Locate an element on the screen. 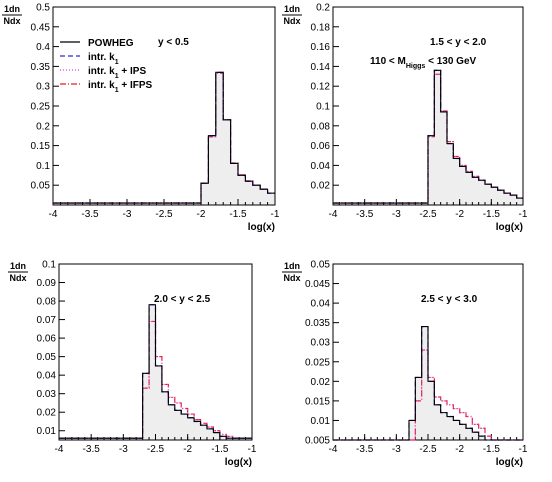 The height and width of the screenshot is (482, 552). y-tick-label: 0.45 is located at coordinates (41, 27).